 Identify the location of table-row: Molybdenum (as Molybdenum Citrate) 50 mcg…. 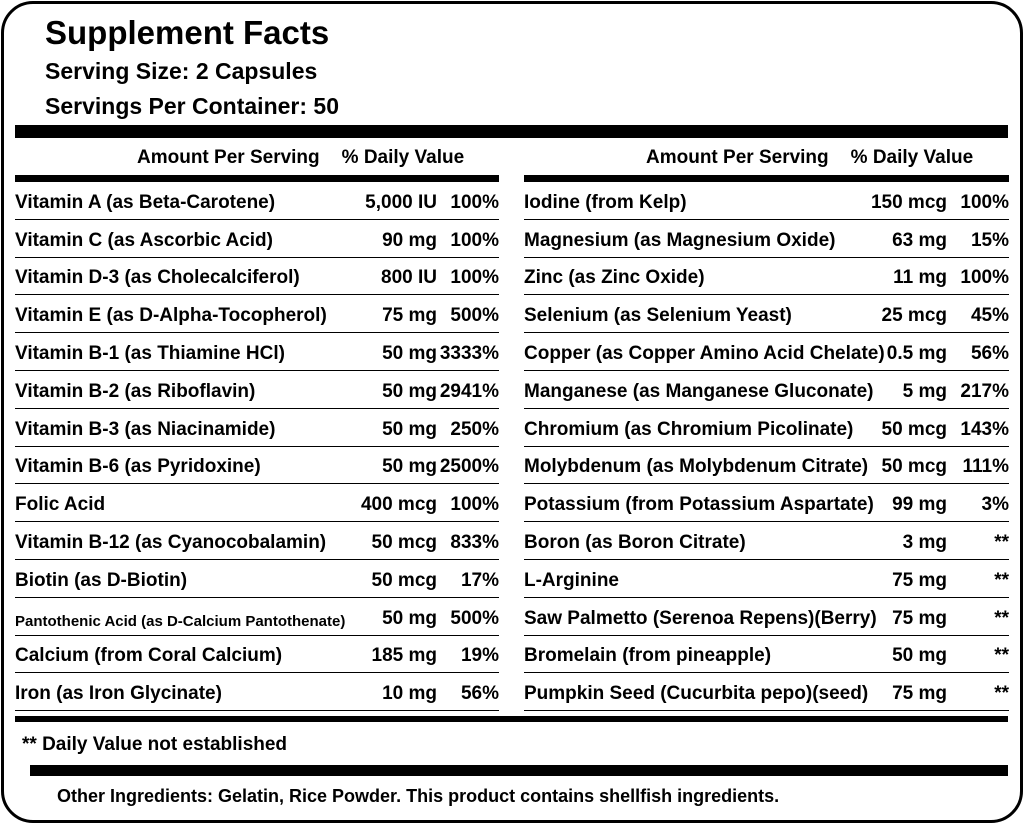
(766, 466).